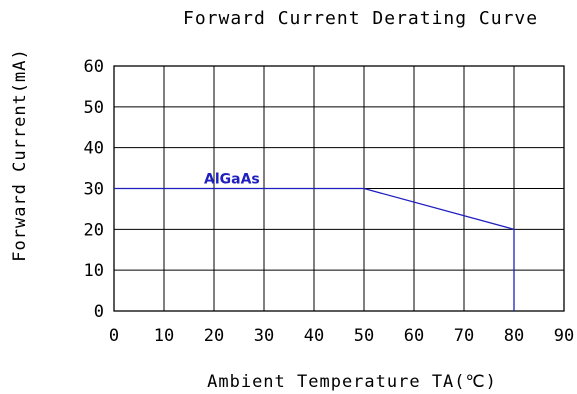 This screenshot has width=577, height=394. I want to click on x-tick-label: 90, so click(564, 336).